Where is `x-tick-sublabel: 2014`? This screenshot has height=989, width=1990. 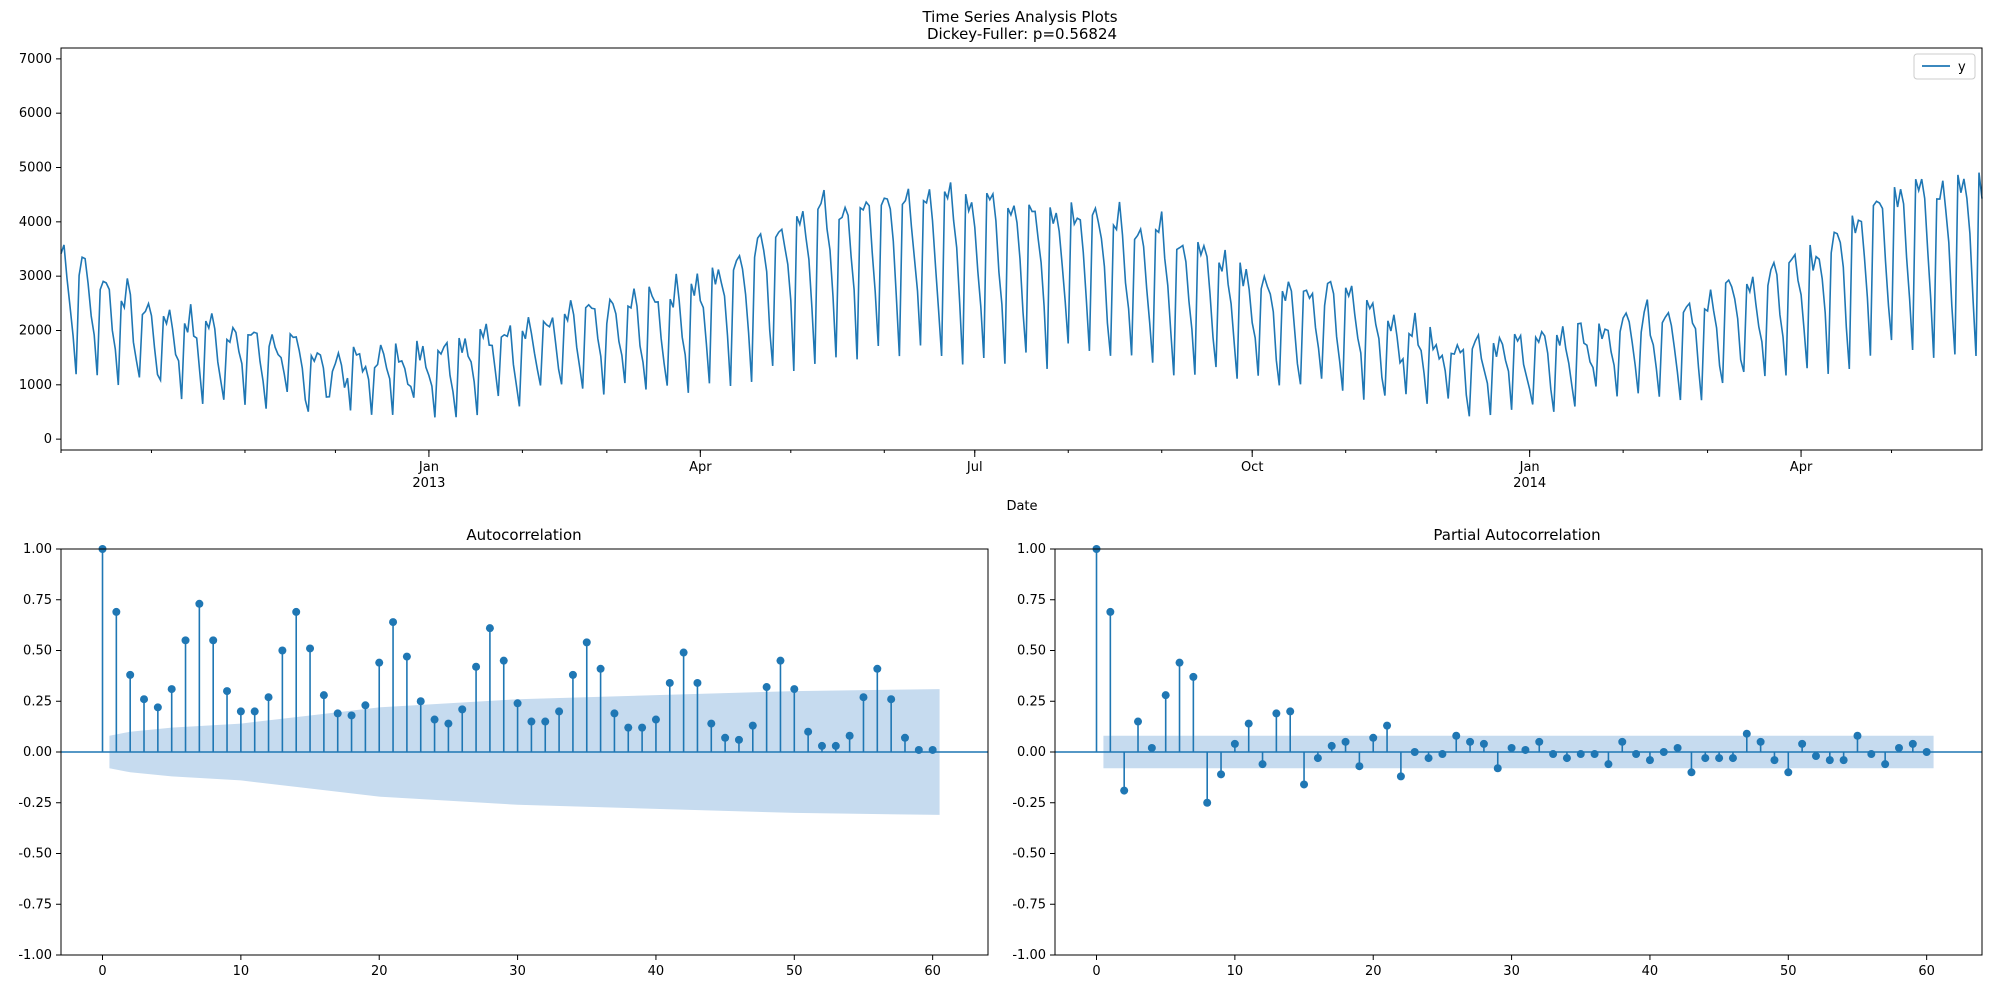
x-tick-sublabel: 2014 is located at coordinates (1529, 483).